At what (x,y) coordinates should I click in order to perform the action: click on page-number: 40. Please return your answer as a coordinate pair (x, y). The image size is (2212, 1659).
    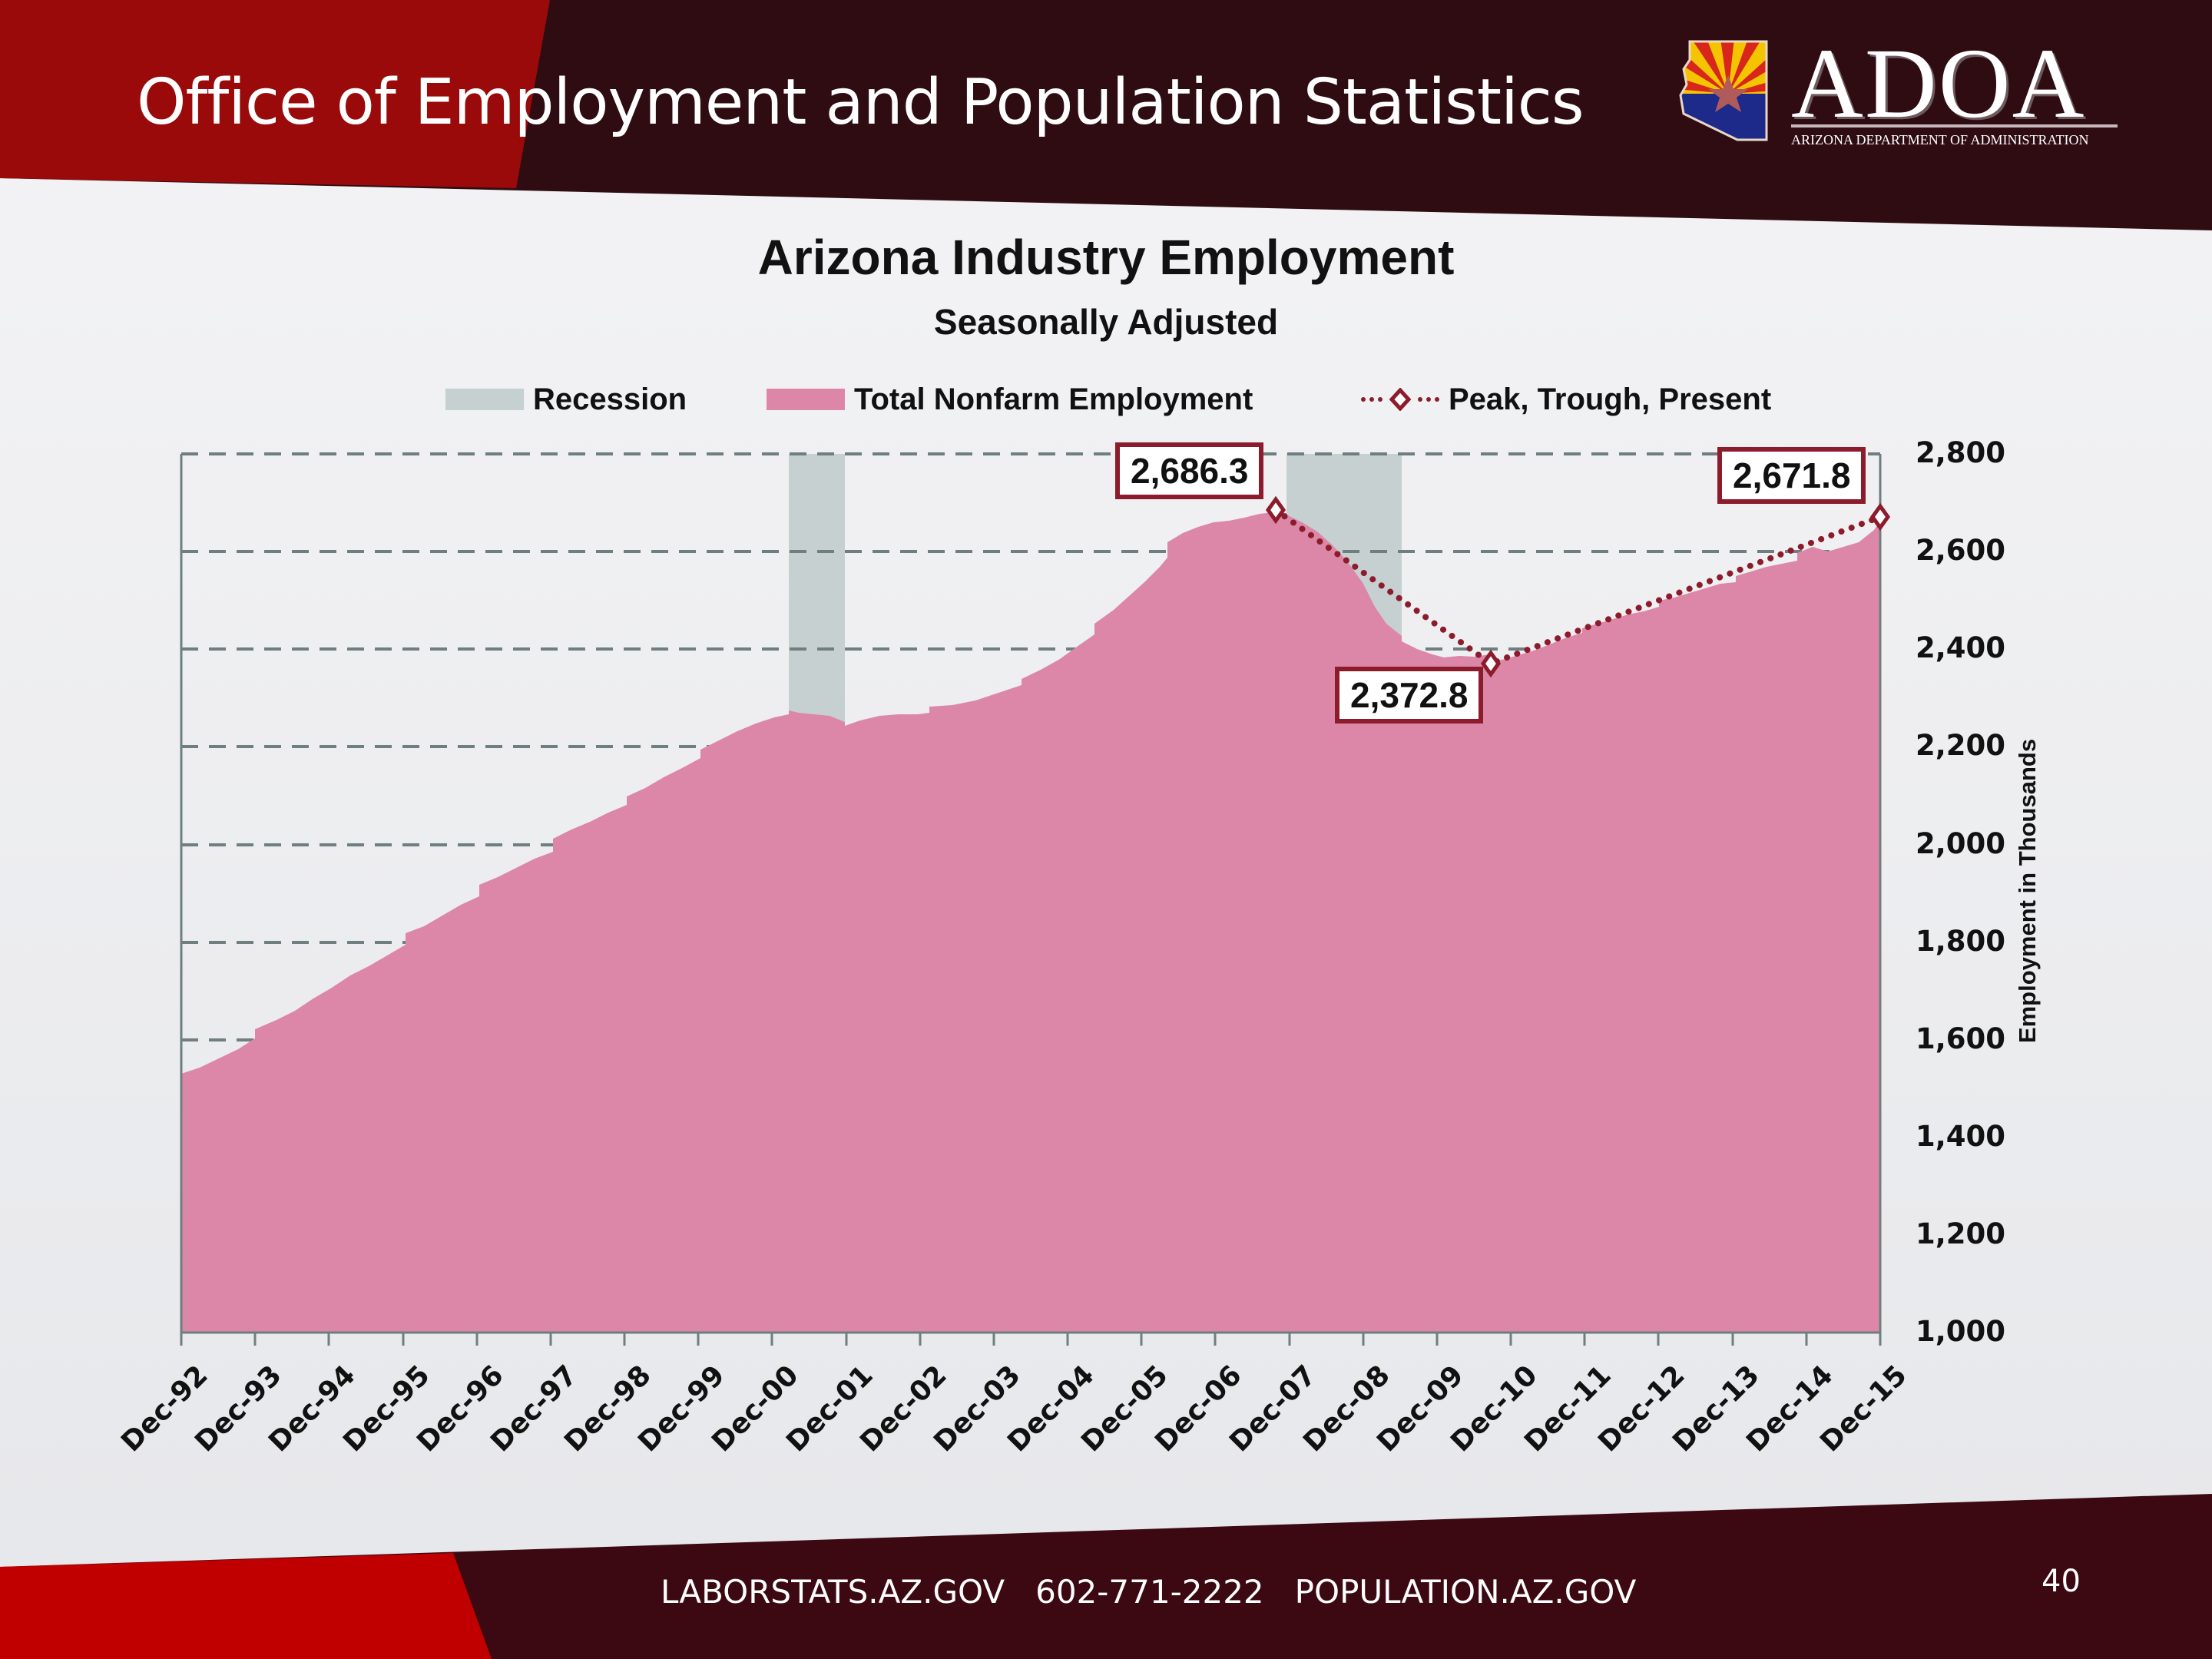
    Looking at the image, I should click on (2061, 1581).